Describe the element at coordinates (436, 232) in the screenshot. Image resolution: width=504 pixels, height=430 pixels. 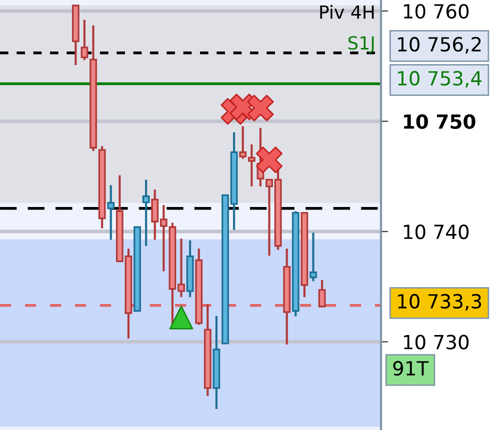
I see `y-tick-label: 10 740` at that location.